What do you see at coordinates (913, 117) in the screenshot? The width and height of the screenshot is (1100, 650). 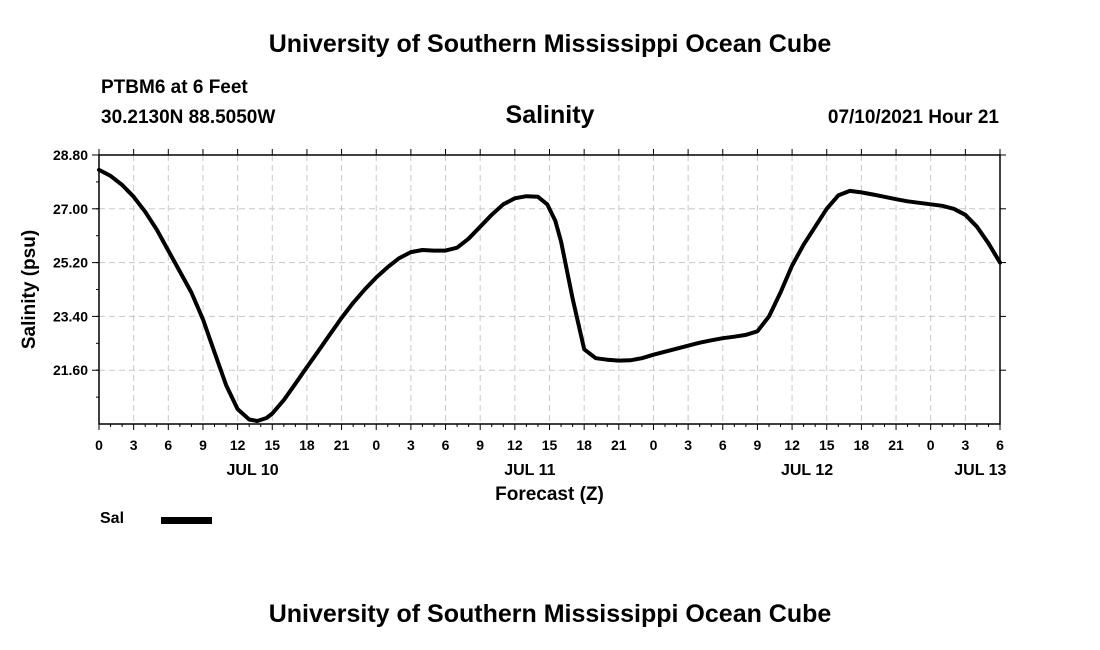 I see `forecast-run-time: 07/10/2021 Hour 21` at bounding box center [913, 117].